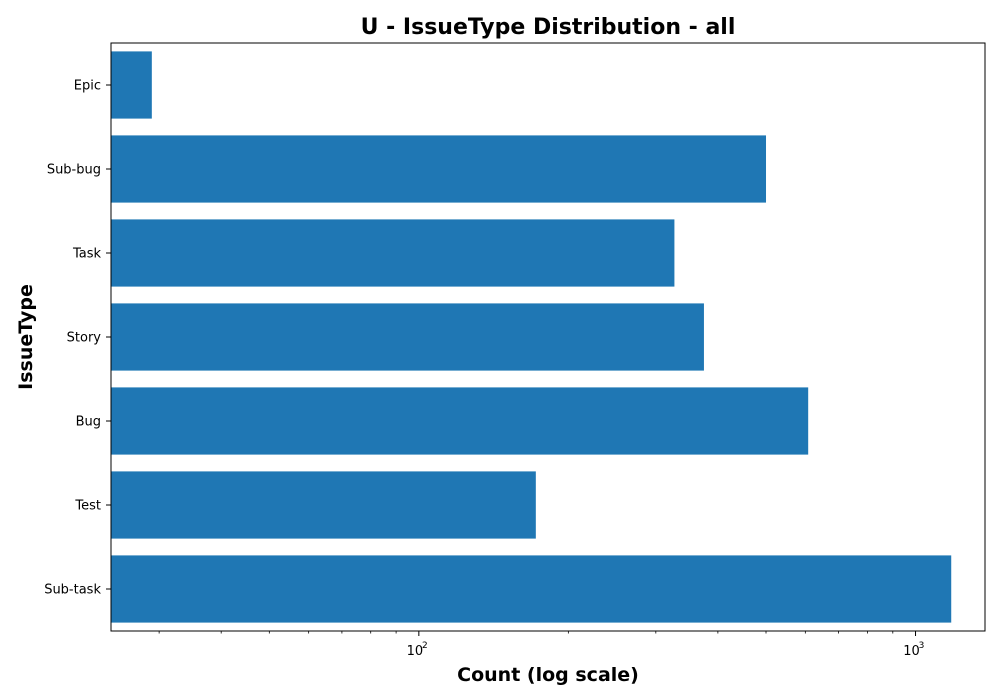 The height and width of the screenshot is (700, 1000). What do you see at coordinates (26, 337) in the screenshot?
I see `y-axis-label: IssueType` at bounding box center [26, 337].